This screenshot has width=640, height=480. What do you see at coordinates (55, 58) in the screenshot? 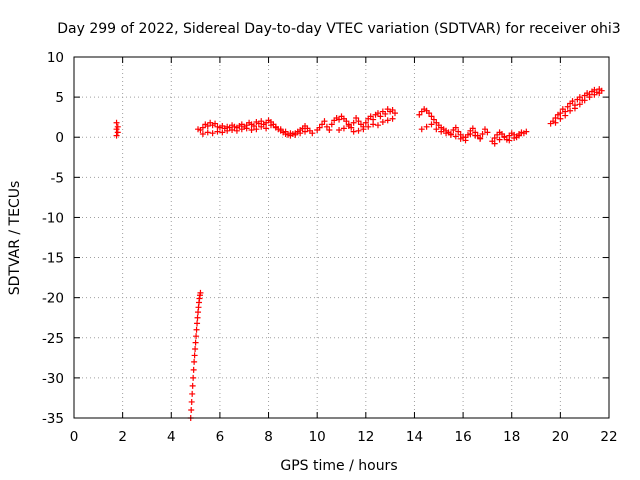
I see `y-tick-label: 10` at bounding box center [55, 58].